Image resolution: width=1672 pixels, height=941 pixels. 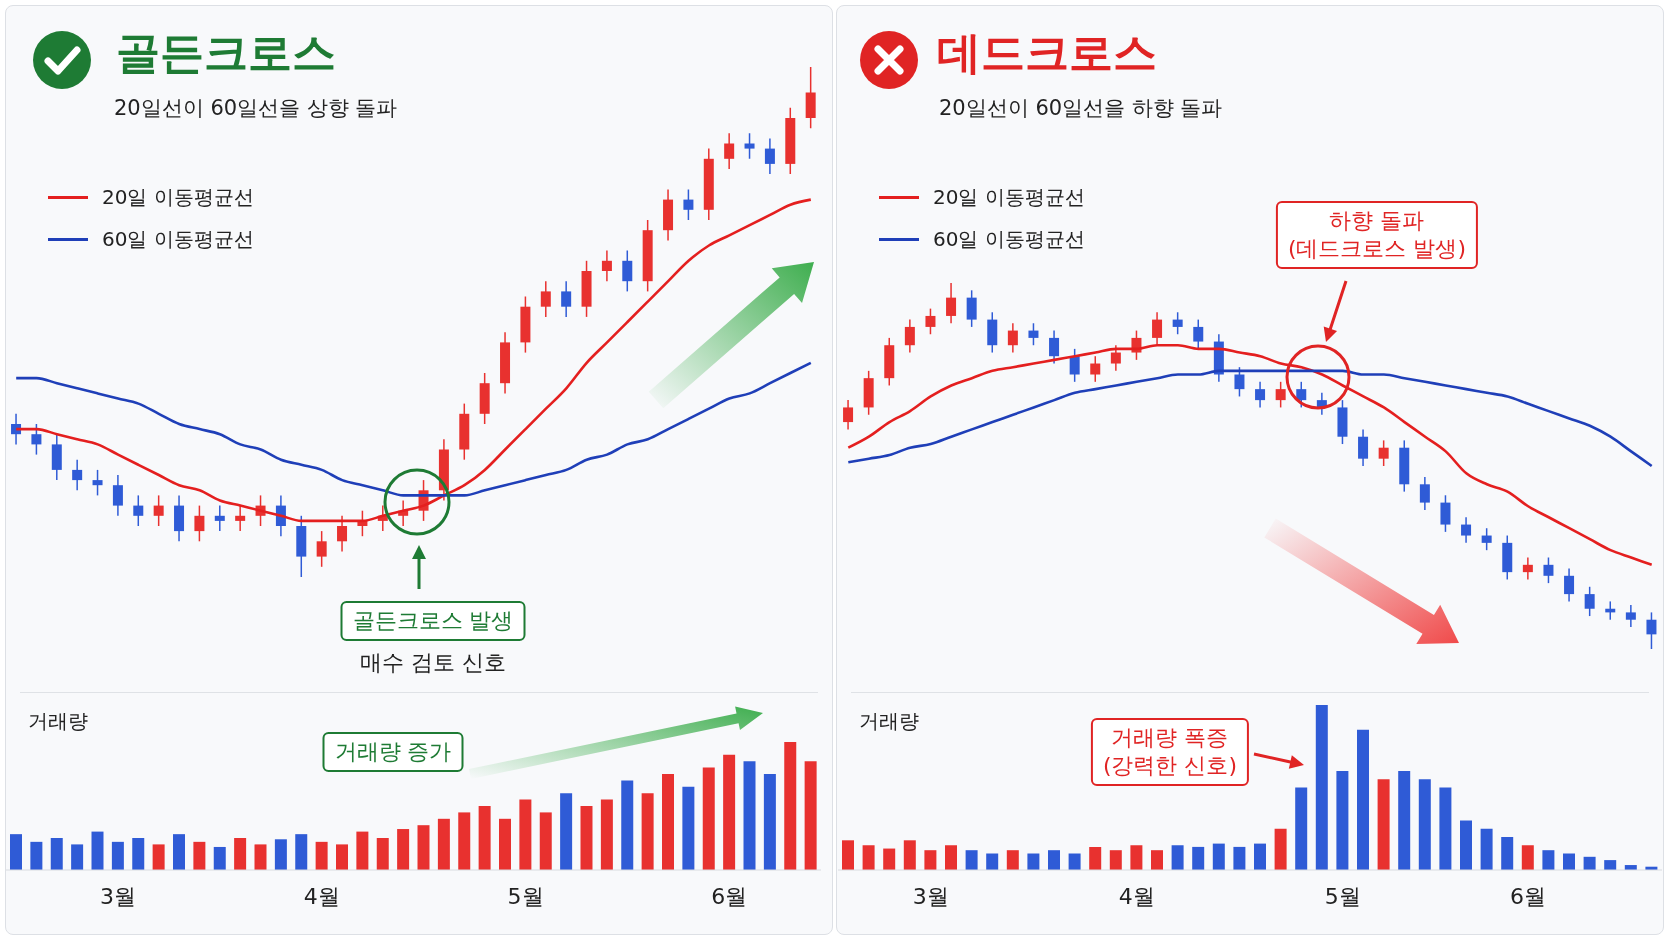 What do you see at coordinates (1047, 53) in the screenshot?
I see `chart-title: 데드크로스` at bounding box center [1047, 53].